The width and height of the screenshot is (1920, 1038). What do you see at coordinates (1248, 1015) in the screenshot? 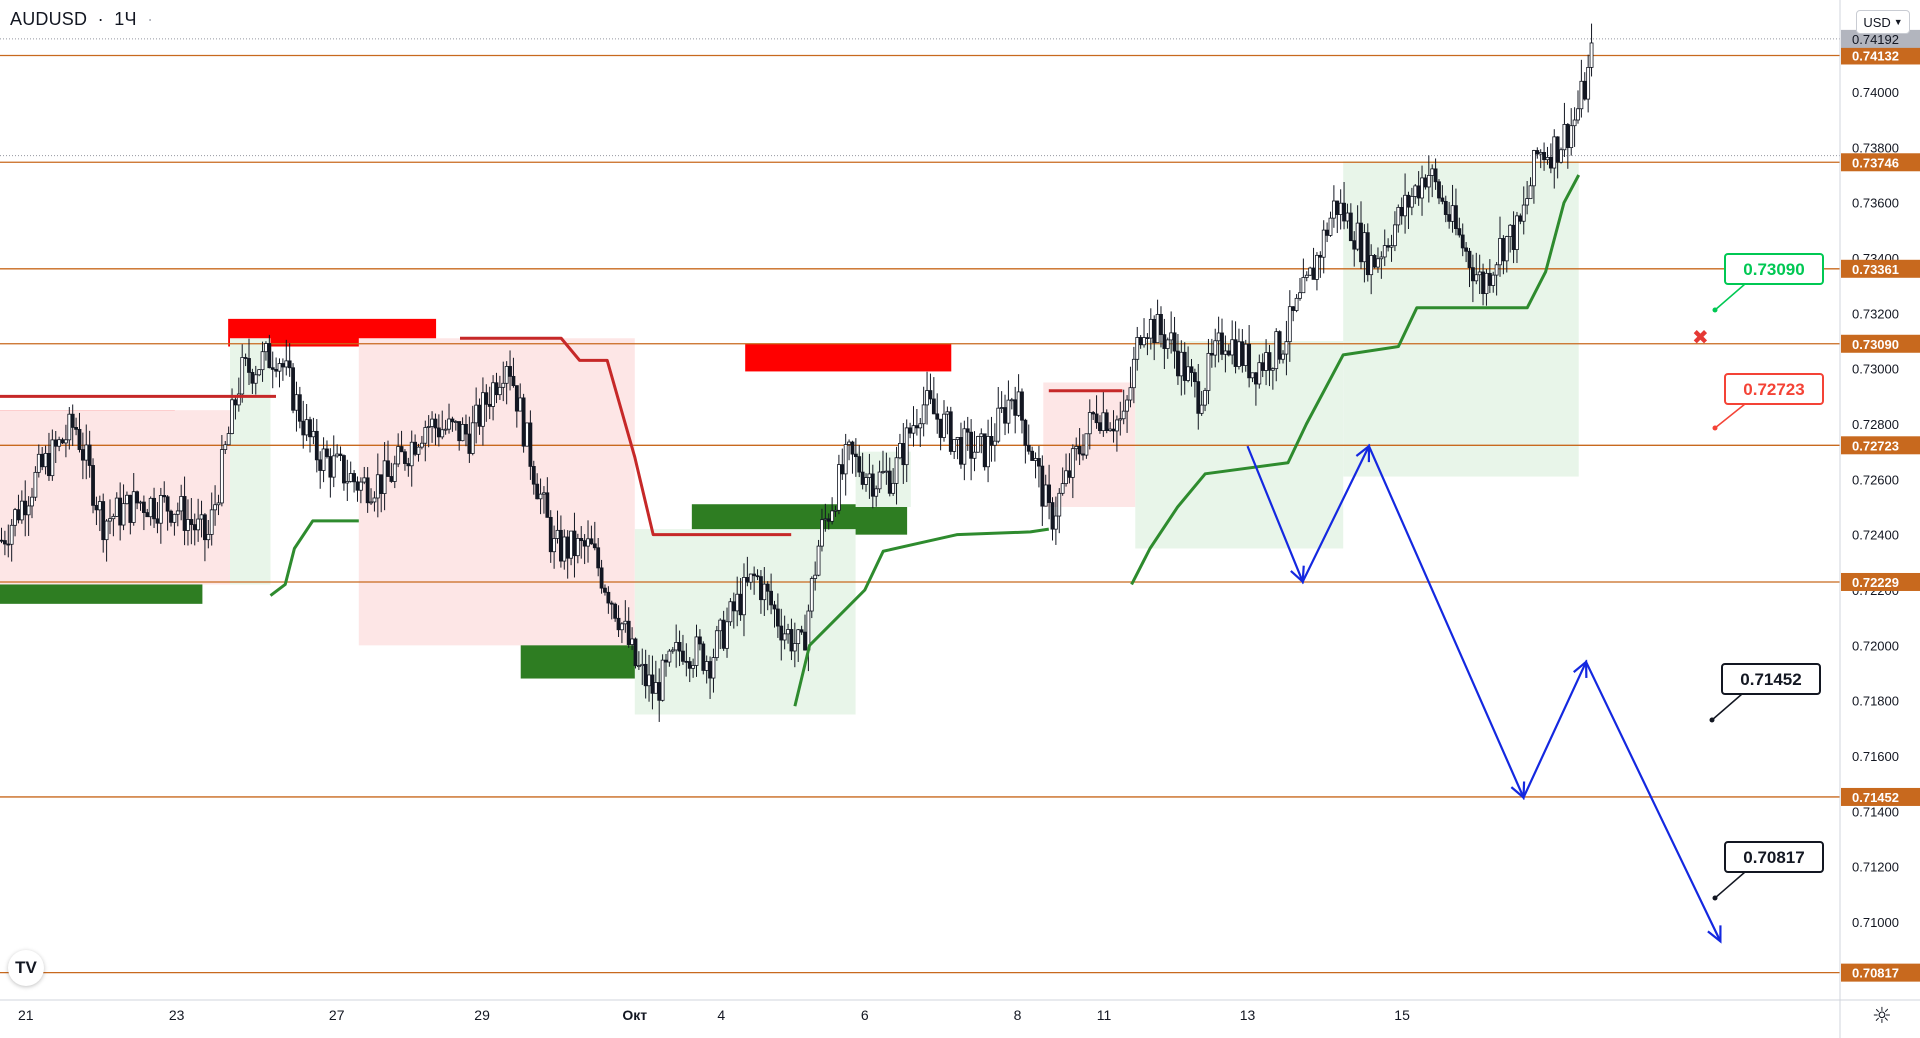
I see `time-tick-label: 13` at bounding box center [1248, 1015].